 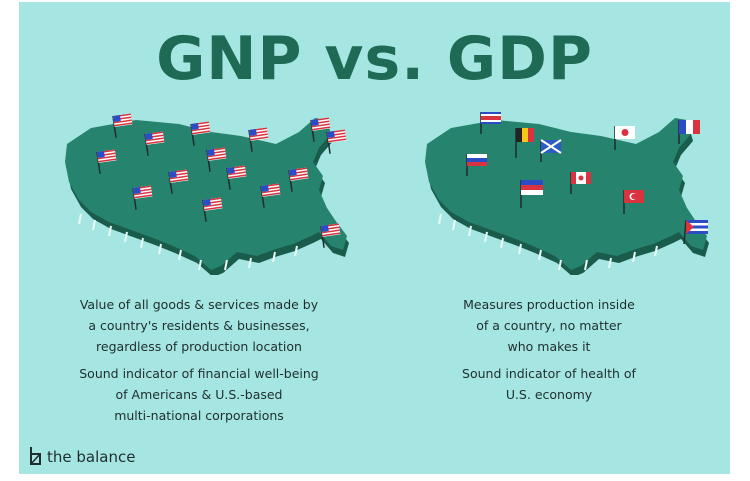 I want to click on russia-flag-icon, so click(x=476, y=165).